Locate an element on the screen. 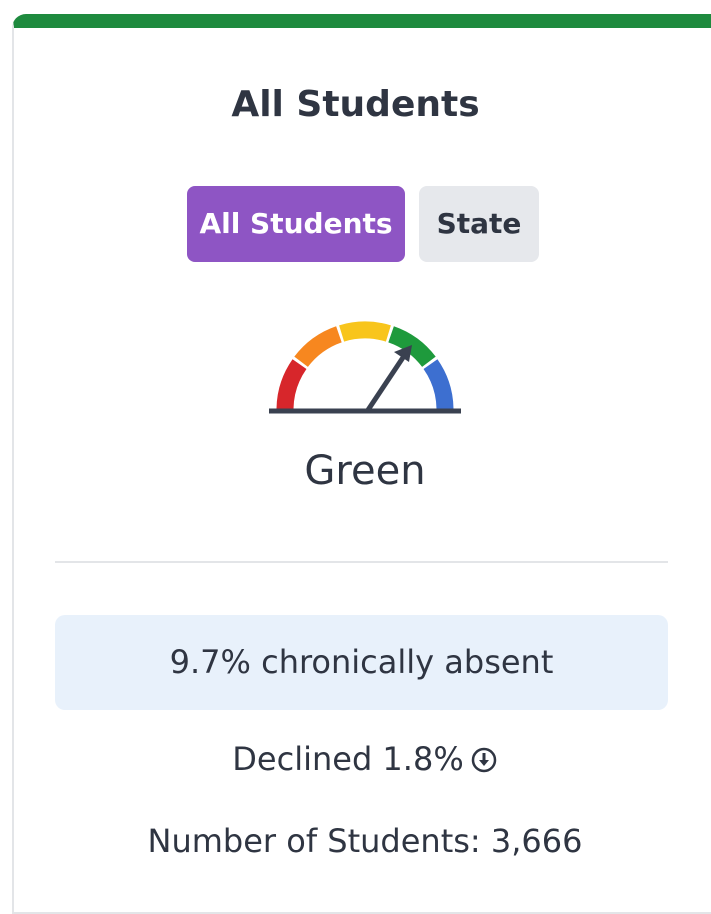 The width and height of the screenshot is (711, 914). gauge-needle is located at coordinates (386, 383).